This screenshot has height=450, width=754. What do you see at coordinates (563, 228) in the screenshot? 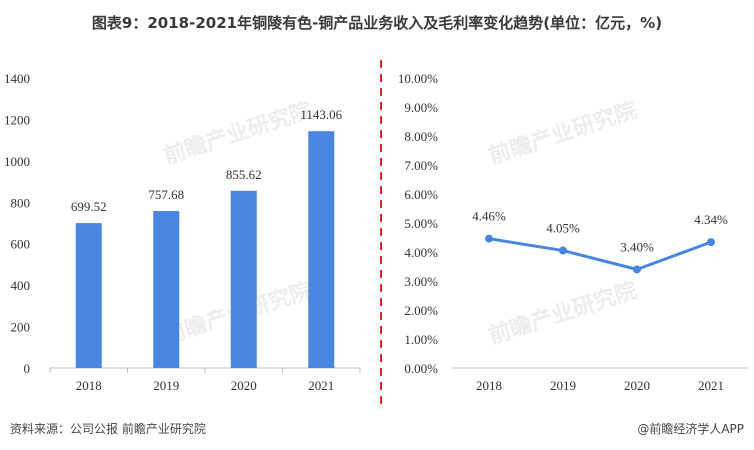
I see `line-value-label: 4.05%` at bounding box center [563, 228].